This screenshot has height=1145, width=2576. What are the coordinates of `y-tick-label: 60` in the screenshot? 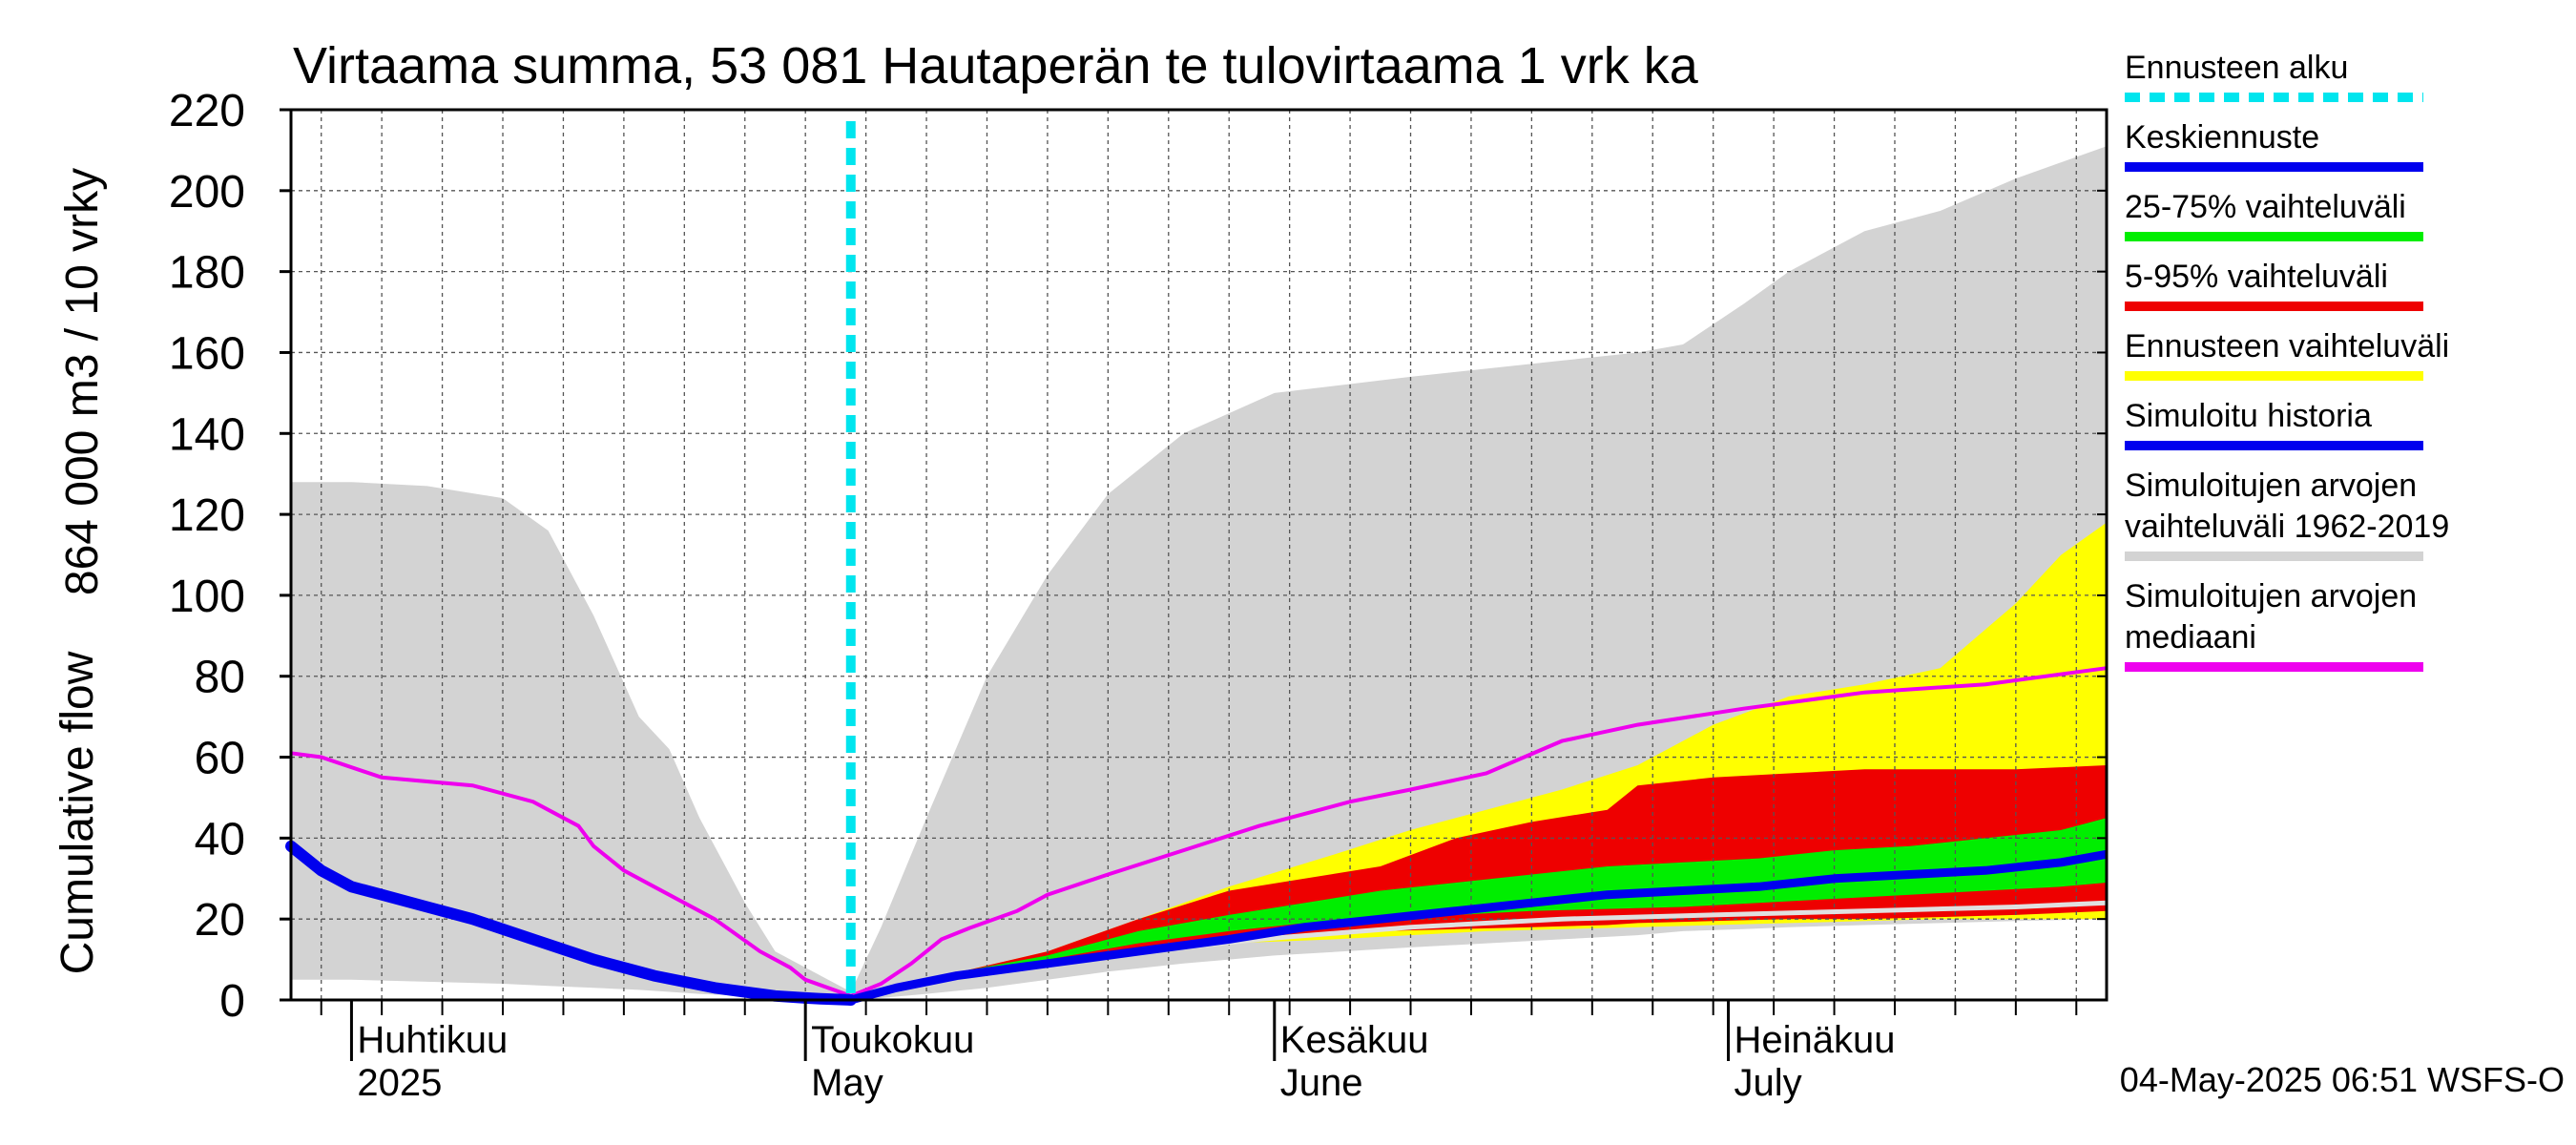 It's located at (220, 759).